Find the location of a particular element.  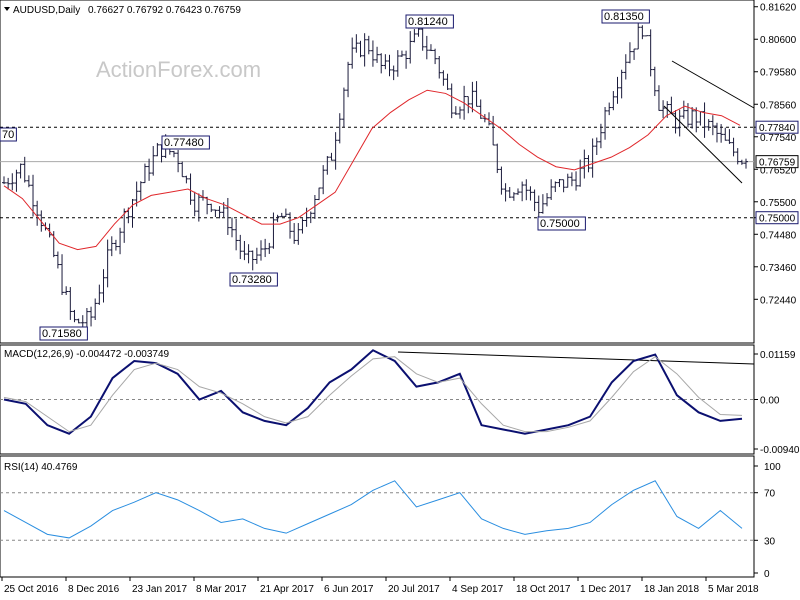

price-axis-label: 0.76520 is located at coordinates (778, 170).